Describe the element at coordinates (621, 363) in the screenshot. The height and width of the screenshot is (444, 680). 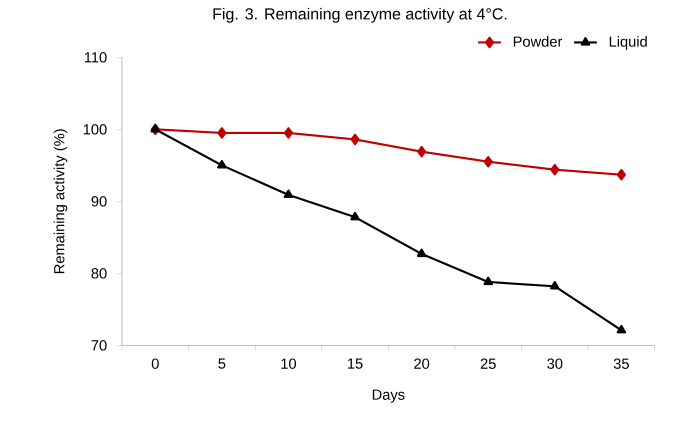
I see `x-tick-label: 35` at that location.